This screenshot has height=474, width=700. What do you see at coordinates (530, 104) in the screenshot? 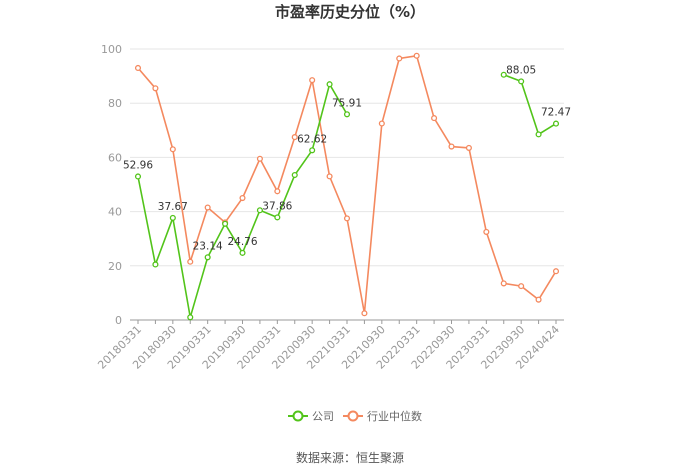
I see `series-line` at bounding box center [530, 104].